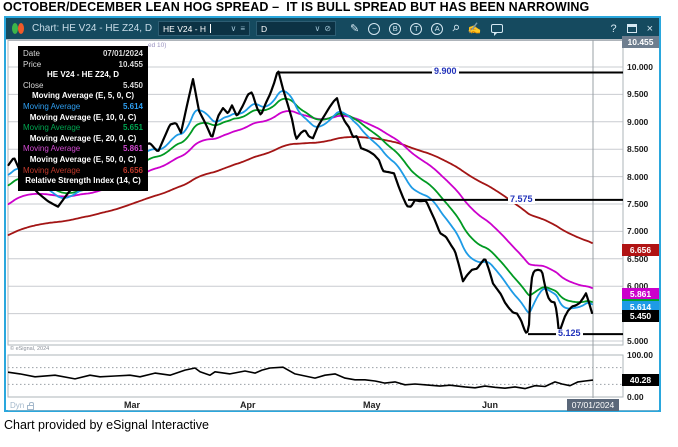 This screenshot has height=447, width=678. Describe the element at coordinates (496, 30) in the screenshot. I see `comment-bubble-icon` at that location.